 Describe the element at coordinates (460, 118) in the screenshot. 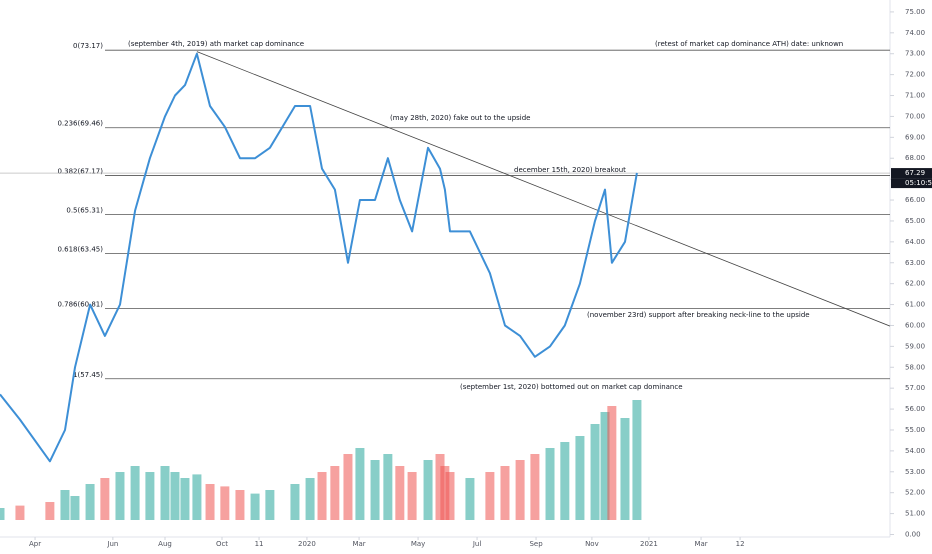

I see `annotation: (may 28th, 2020) fake out to the upside` at that location.